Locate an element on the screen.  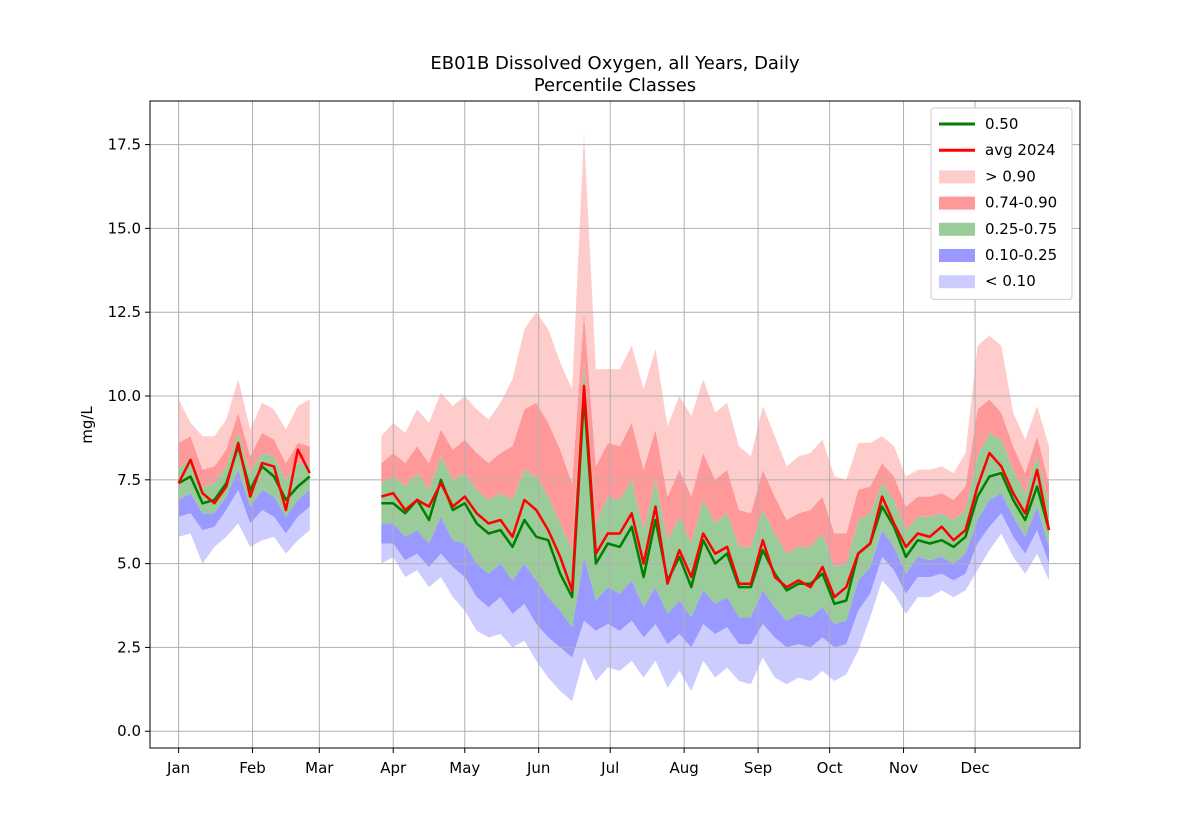
legend-entry-label: 0.74-0.90 is located at coordinates (1021, 203).